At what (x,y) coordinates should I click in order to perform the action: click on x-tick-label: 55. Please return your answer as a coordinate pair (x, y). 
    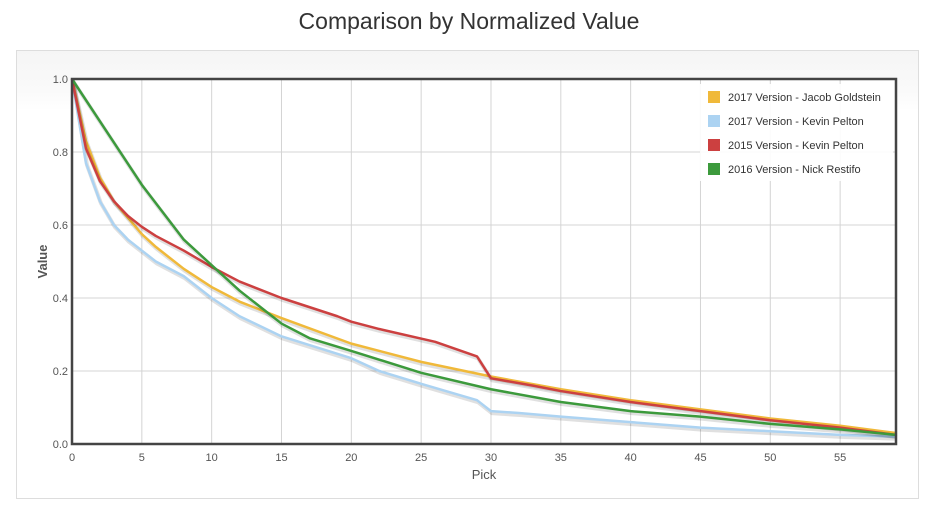
    Looking at the image, I should click on (840, 458).